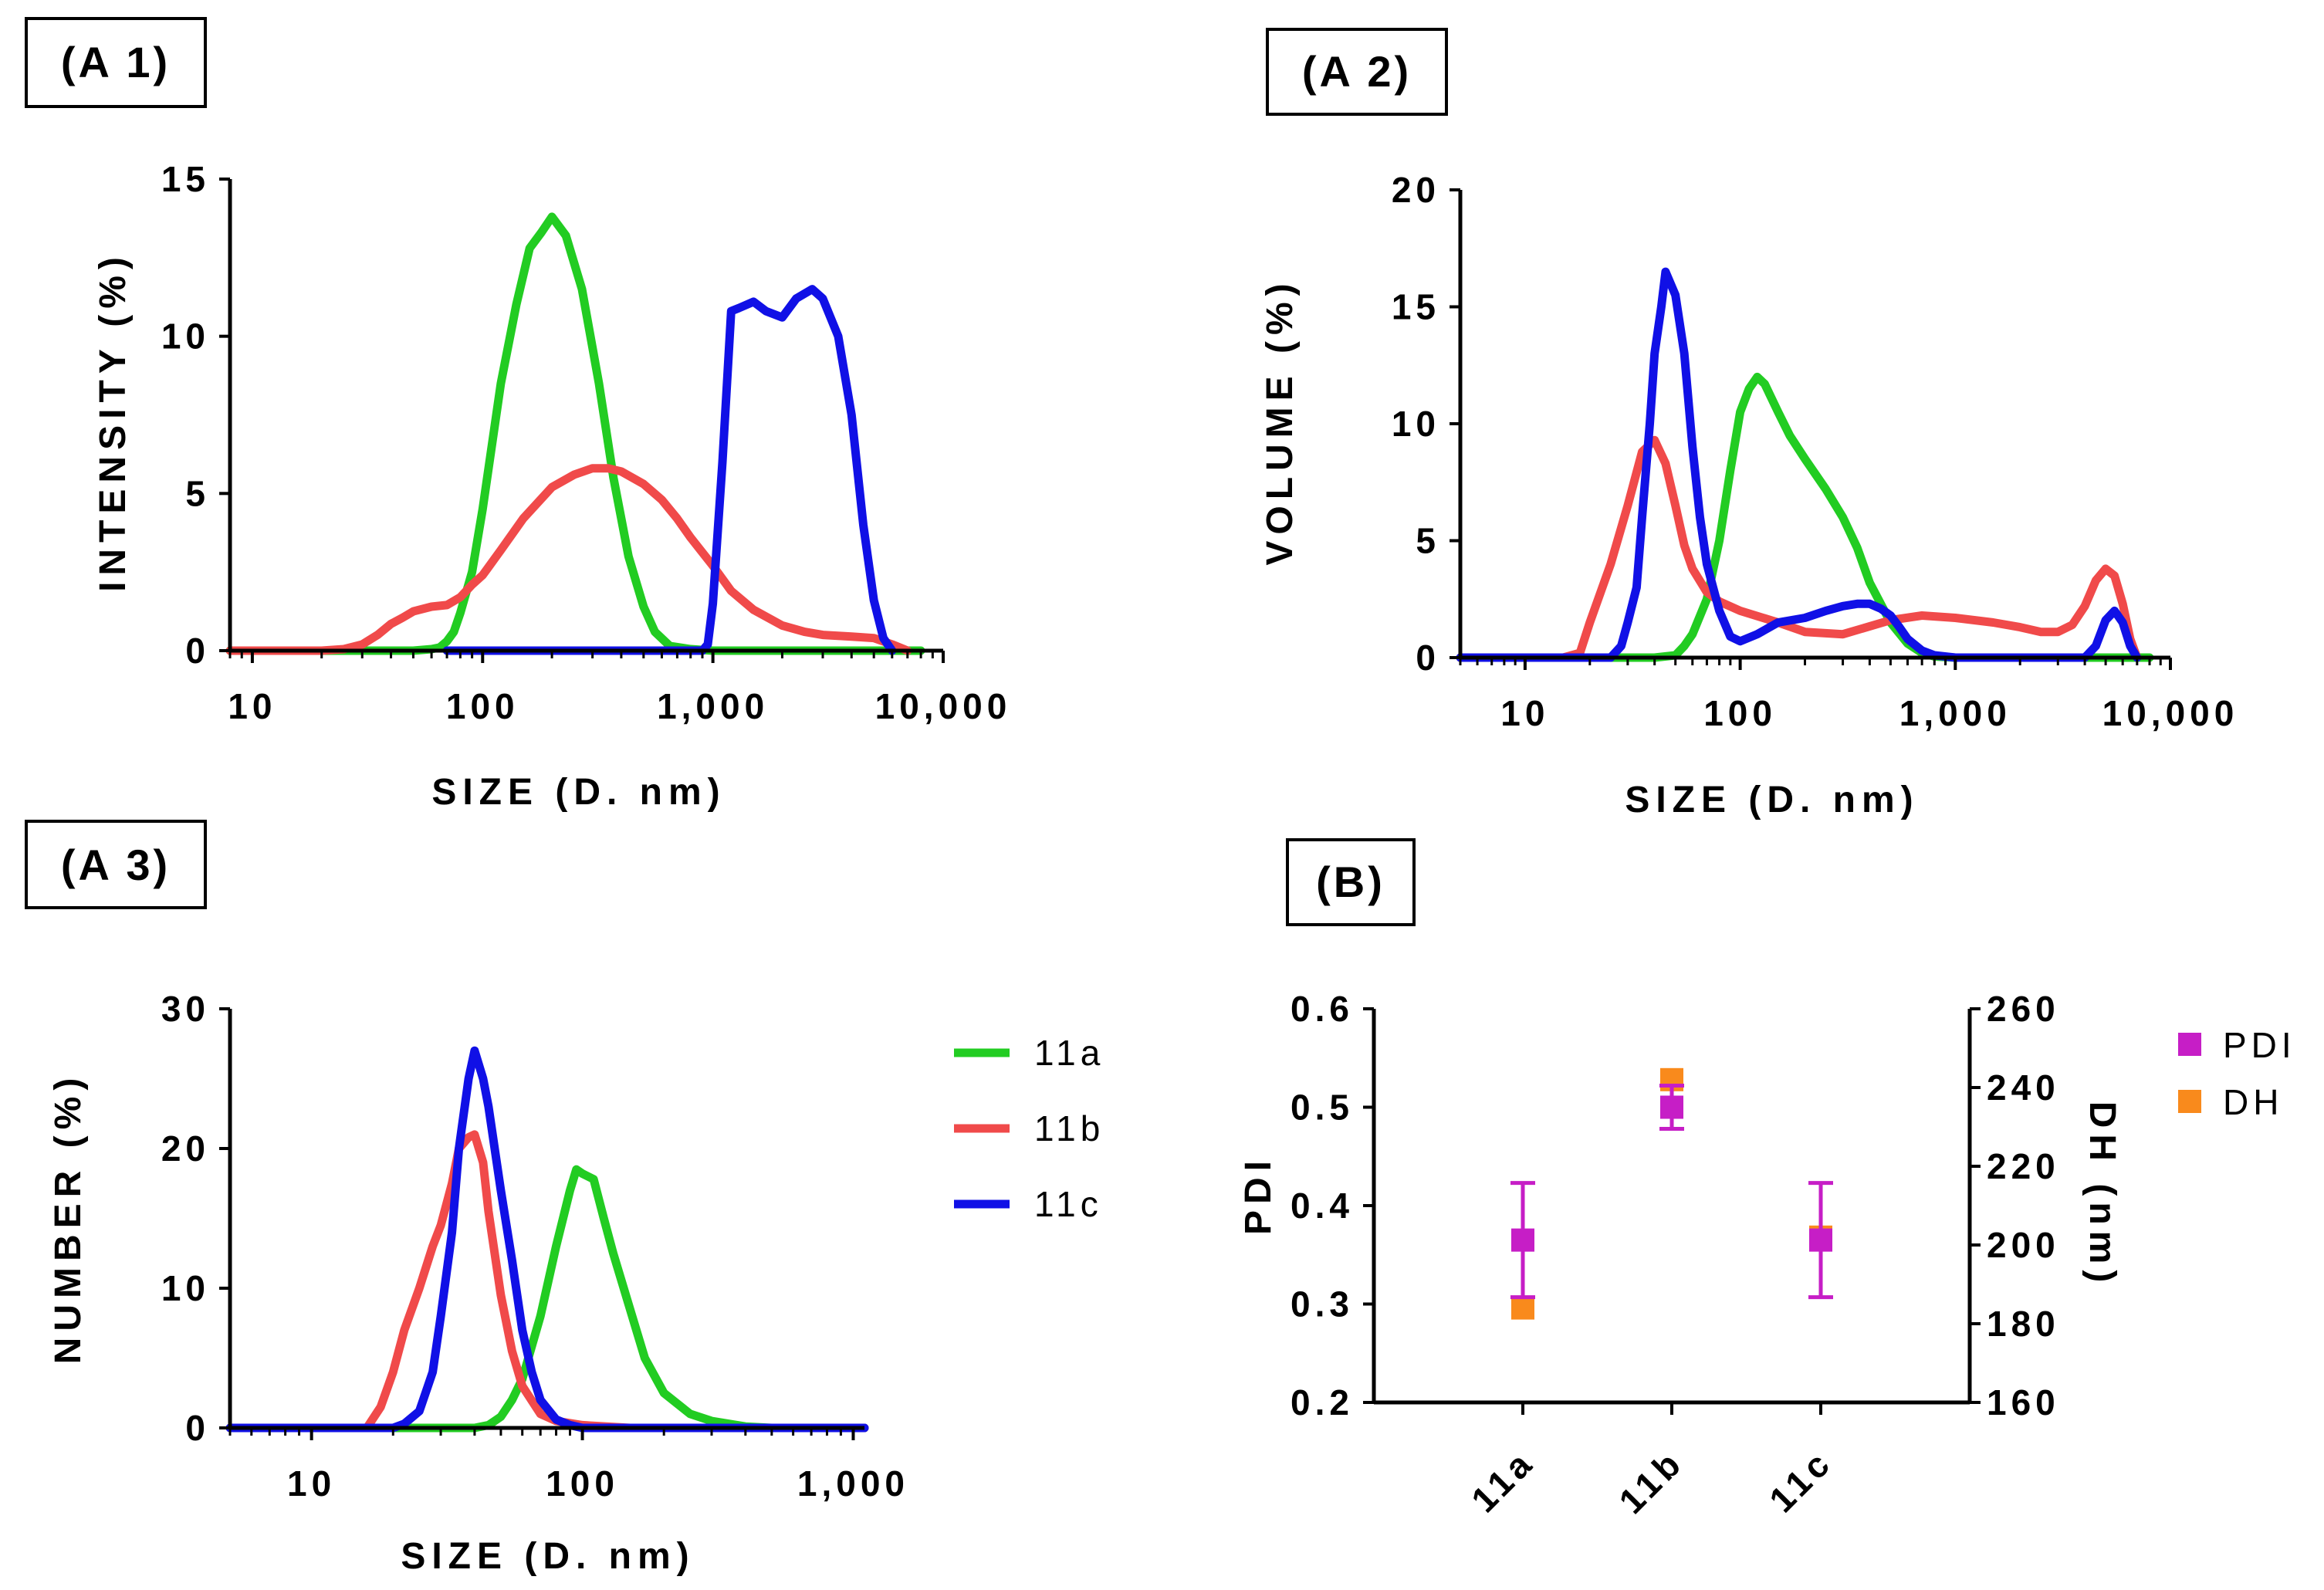  I want to click on chart-a1-x-tick-label: 1,000, so click(713, 706).